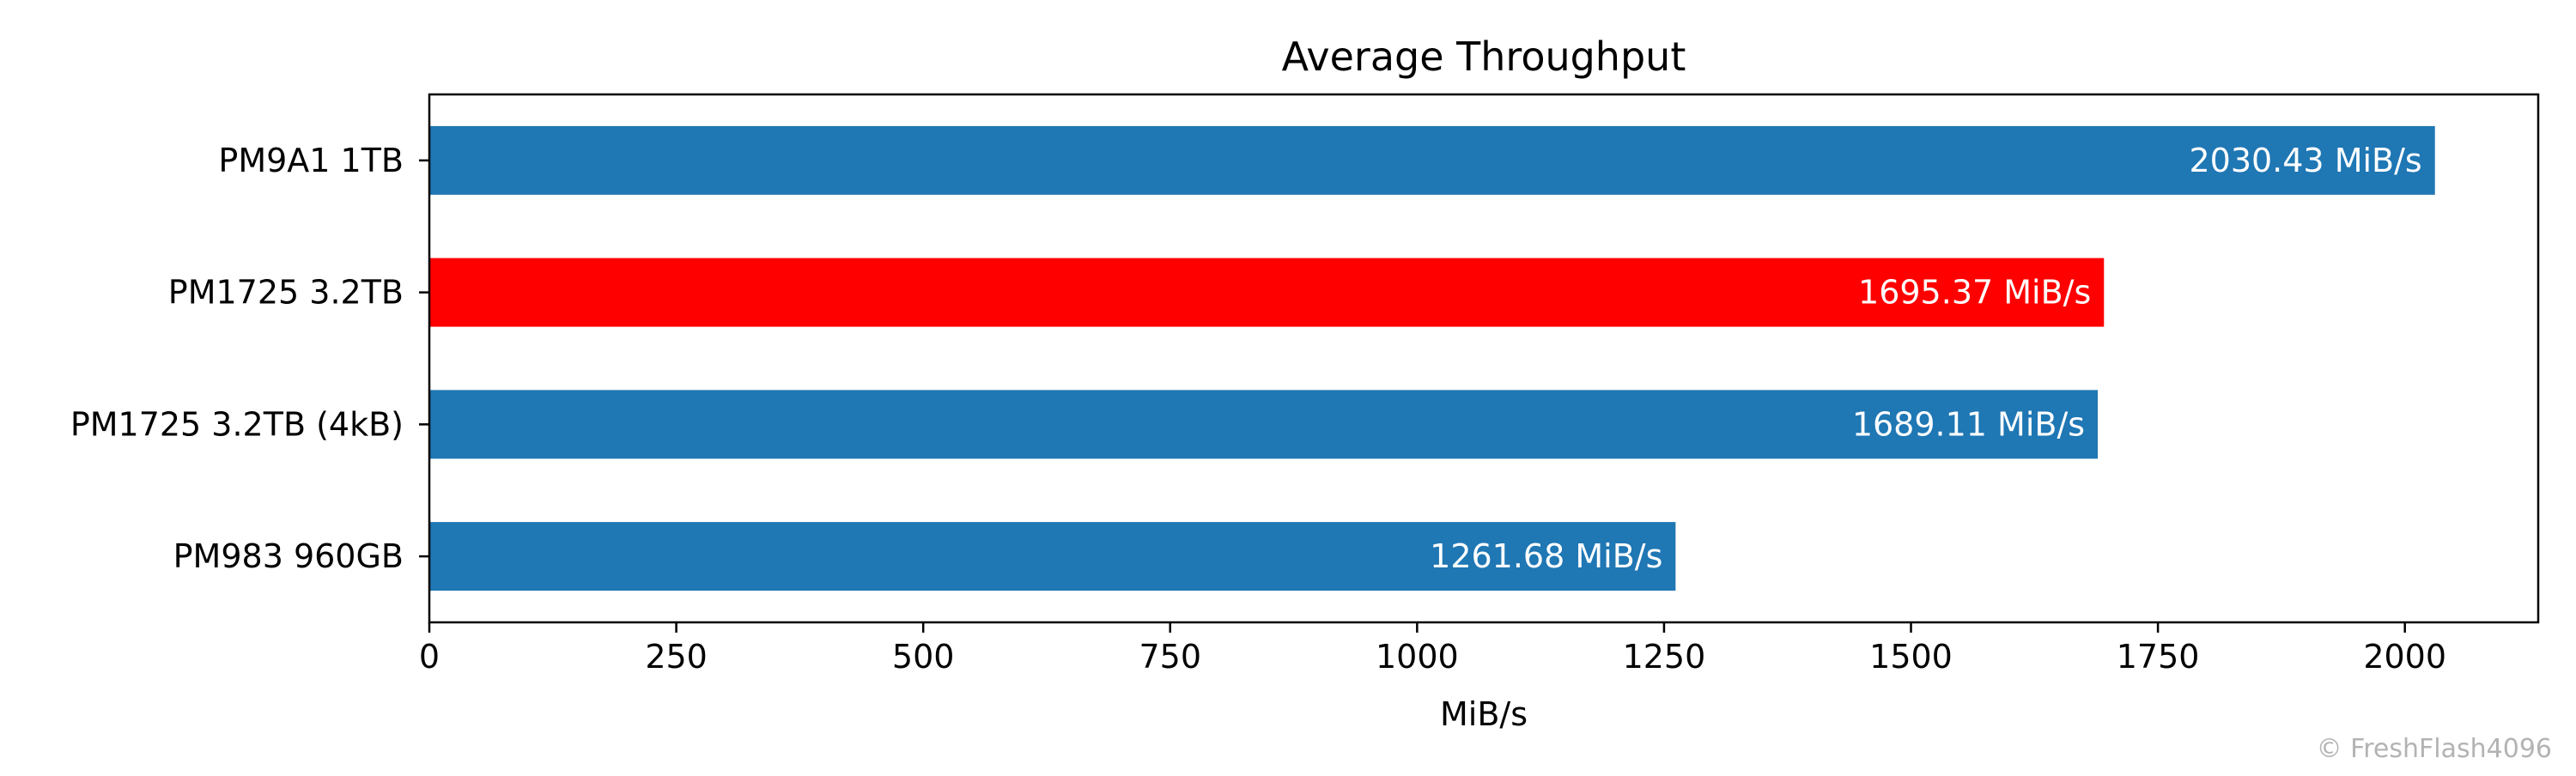 The width and height of the screenshot is (2576, 776). Describe the element at coordinates (2305, 161) in the screenshot. I see `bar-value-label-0: 2030.43 MiB/s` at that location.